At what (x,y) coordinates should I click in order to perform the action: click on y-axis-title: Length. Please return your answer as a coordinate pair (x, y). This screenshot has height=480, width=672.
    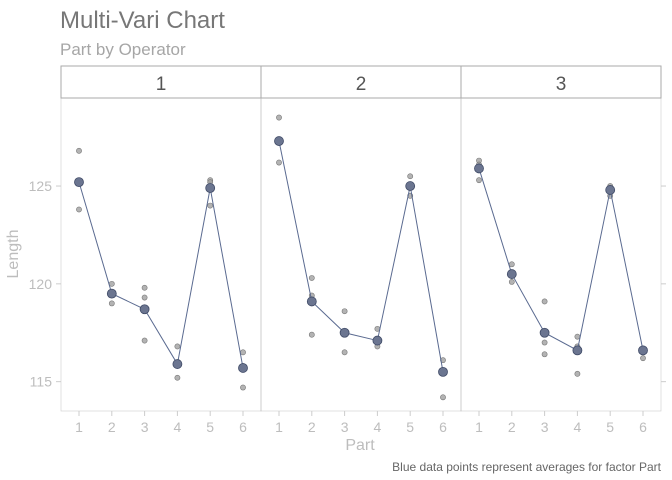
    Looking at the image, I should click on (13, 254).